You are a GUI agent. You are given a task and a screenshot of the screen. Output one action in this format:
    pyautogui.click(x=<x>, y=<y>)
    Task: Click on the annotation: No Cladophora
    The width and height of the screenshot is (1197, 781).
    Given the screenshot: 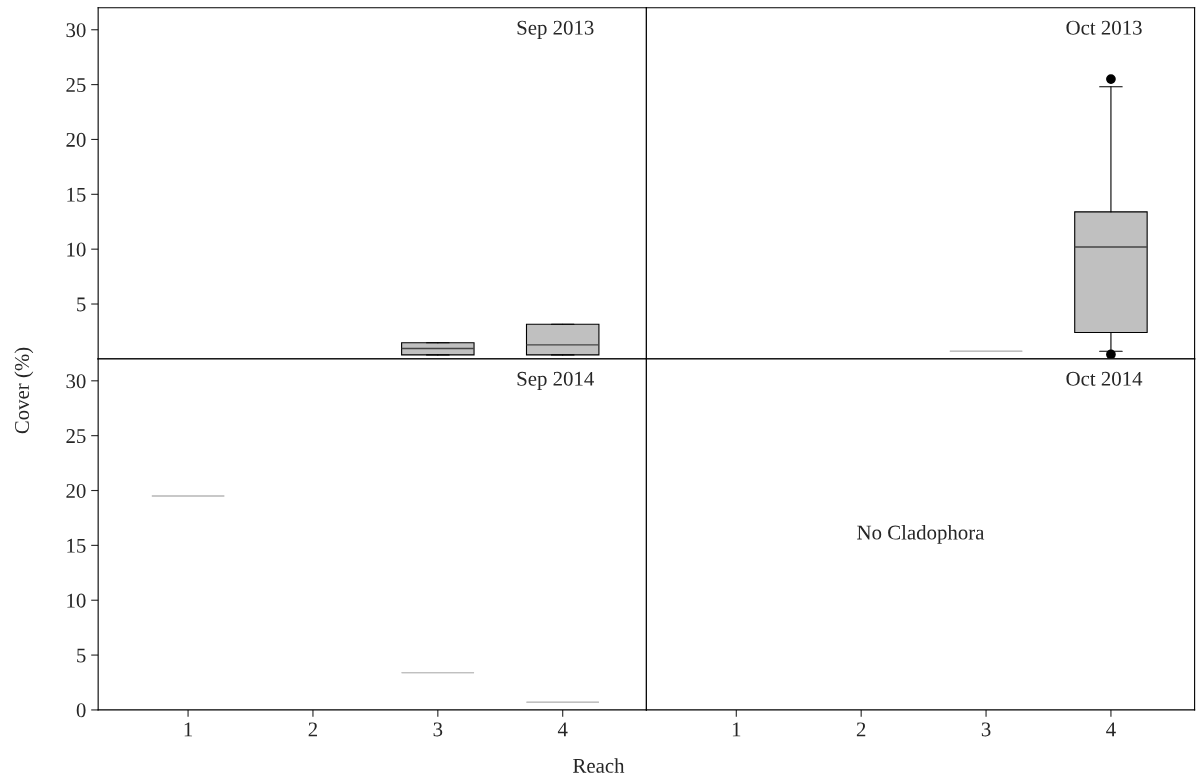 What is the action you would take?
    pyautogui.click(x=921, y=534)
    